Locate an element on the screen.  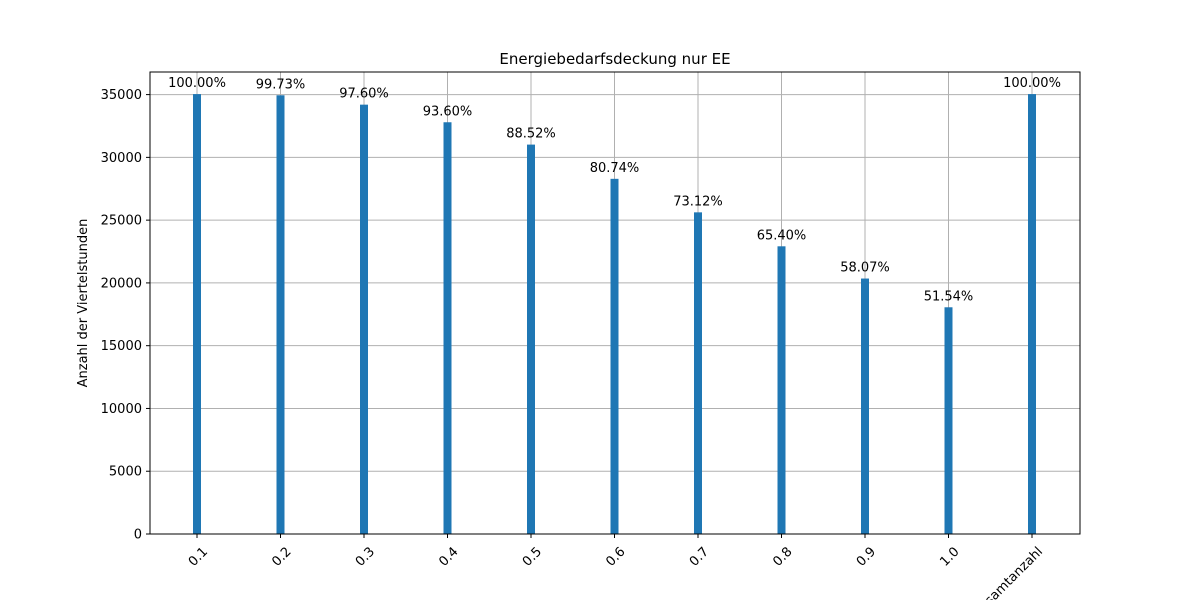
bar-0.9 is located at coordinates (865, 406).